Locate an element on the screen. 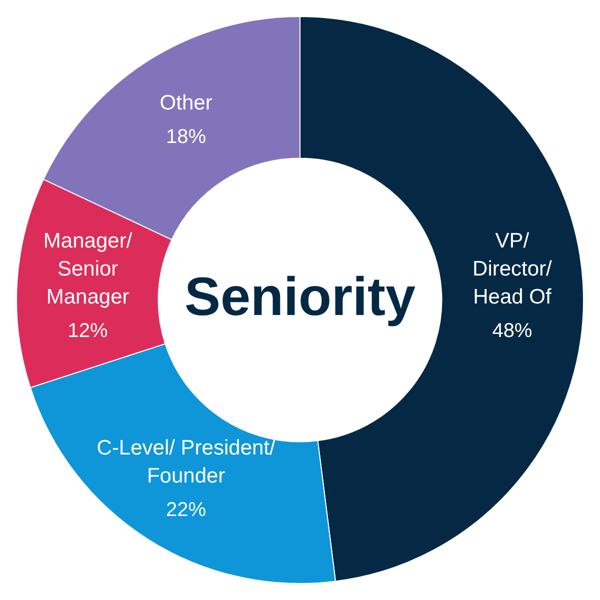 The width and height of the screenshot is (600, 600). text: Seniority is located at coordinates (300, 296).